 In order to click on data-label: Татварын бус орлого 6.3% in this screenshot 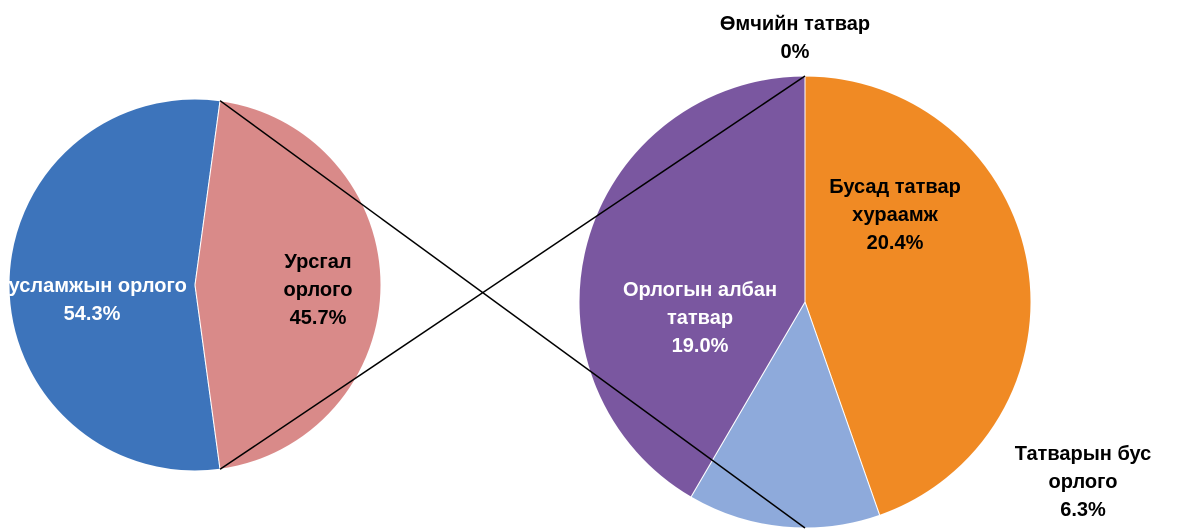, I will do `click(1083, 482)`.